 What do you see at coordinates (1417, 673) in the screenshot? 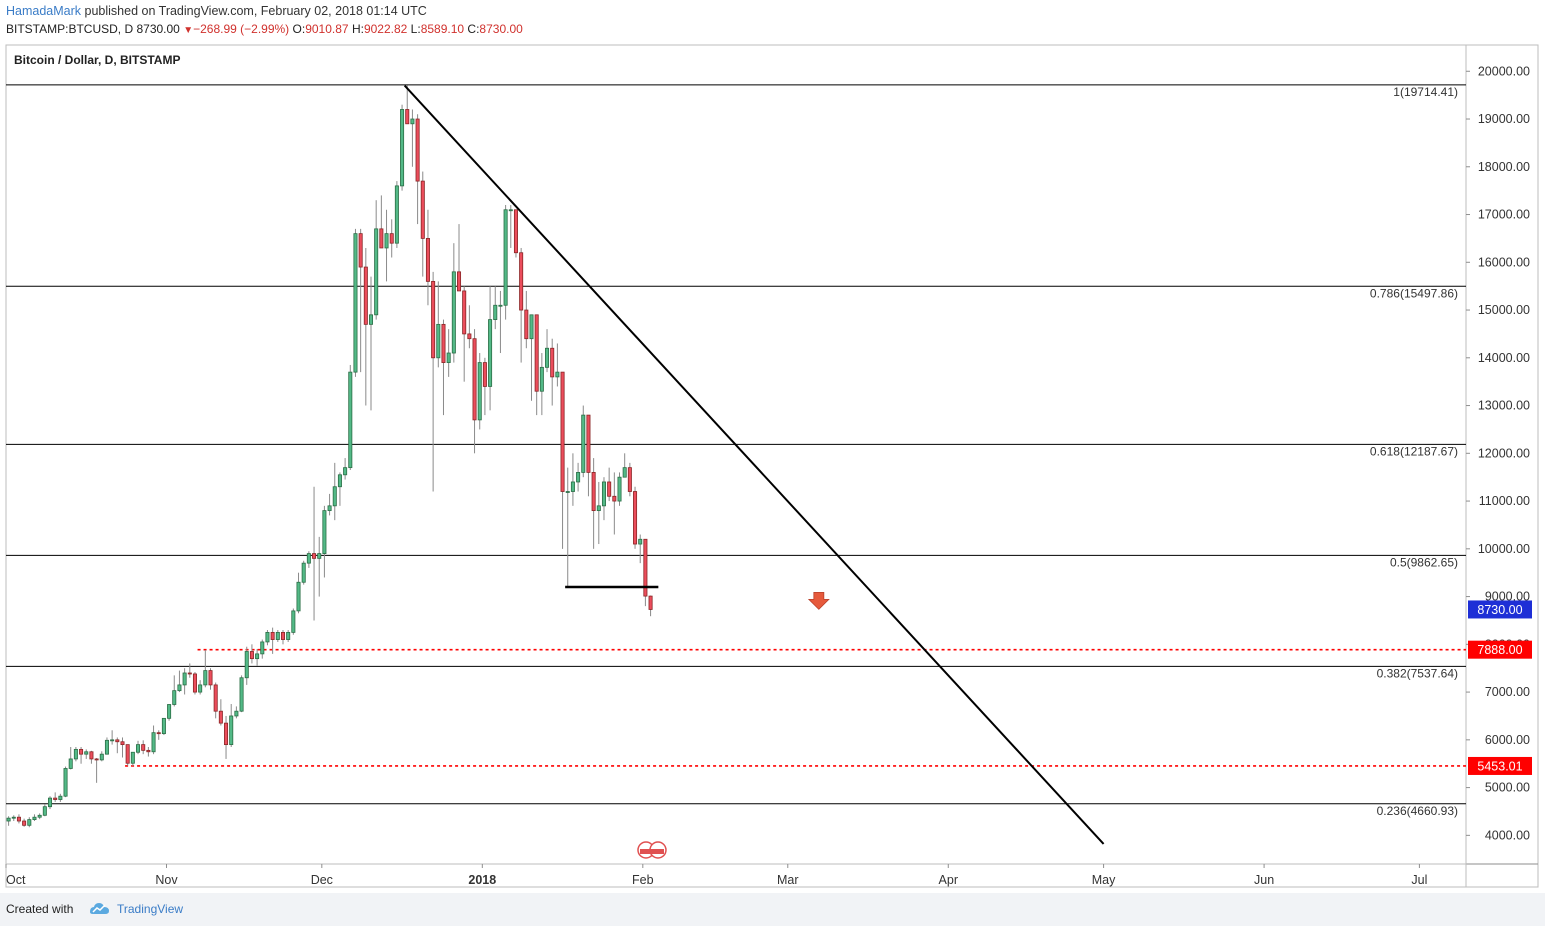
I see `fib-level-label: 0.382(7537.64)` at bounding box center [1417, 673].